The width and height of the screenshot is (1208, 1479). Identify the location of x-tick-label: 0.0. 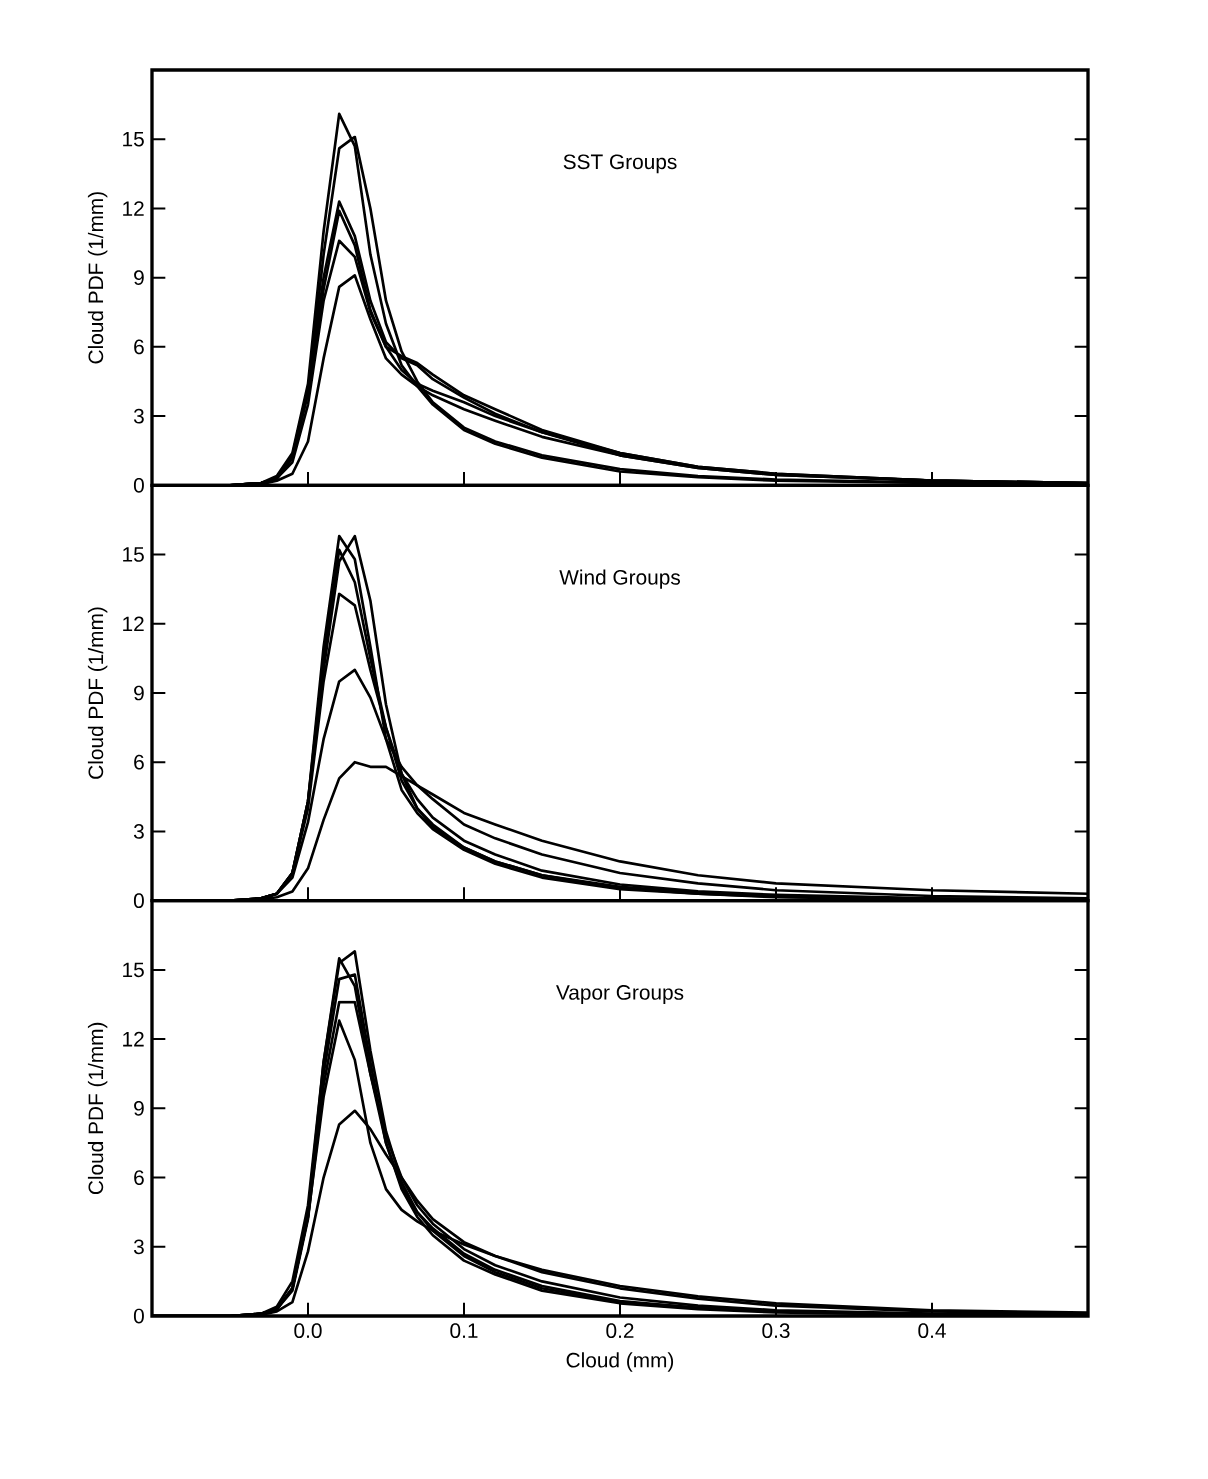
(308, 1331).